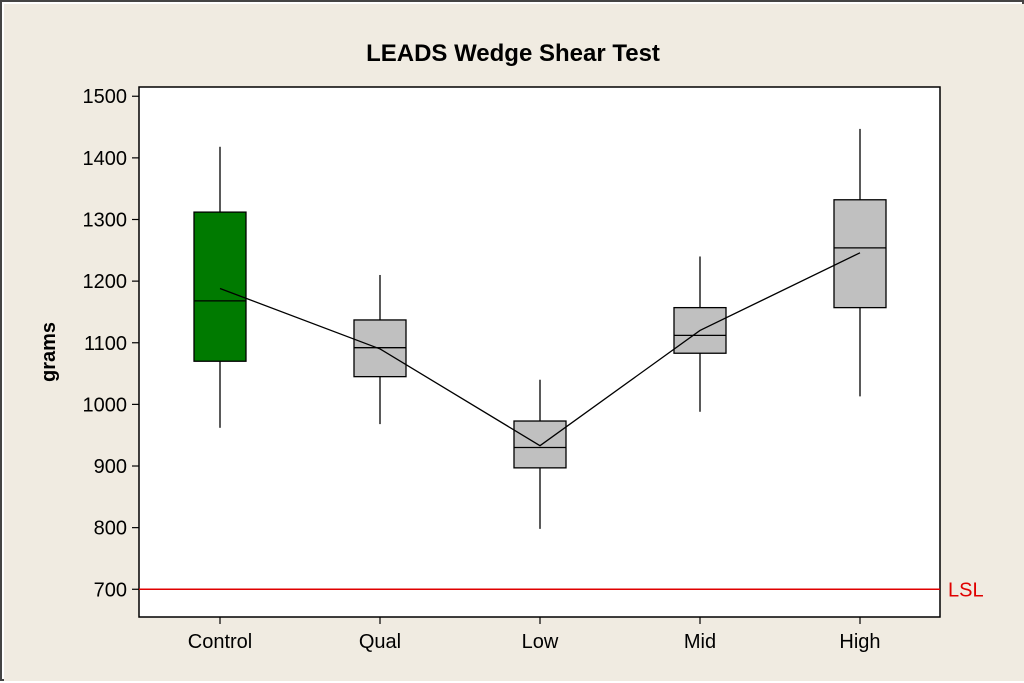  What do you see at coordinates (380, 642) in the screenshot?
I see `x-tick-label: Qual` at bounding box center [380, 642].